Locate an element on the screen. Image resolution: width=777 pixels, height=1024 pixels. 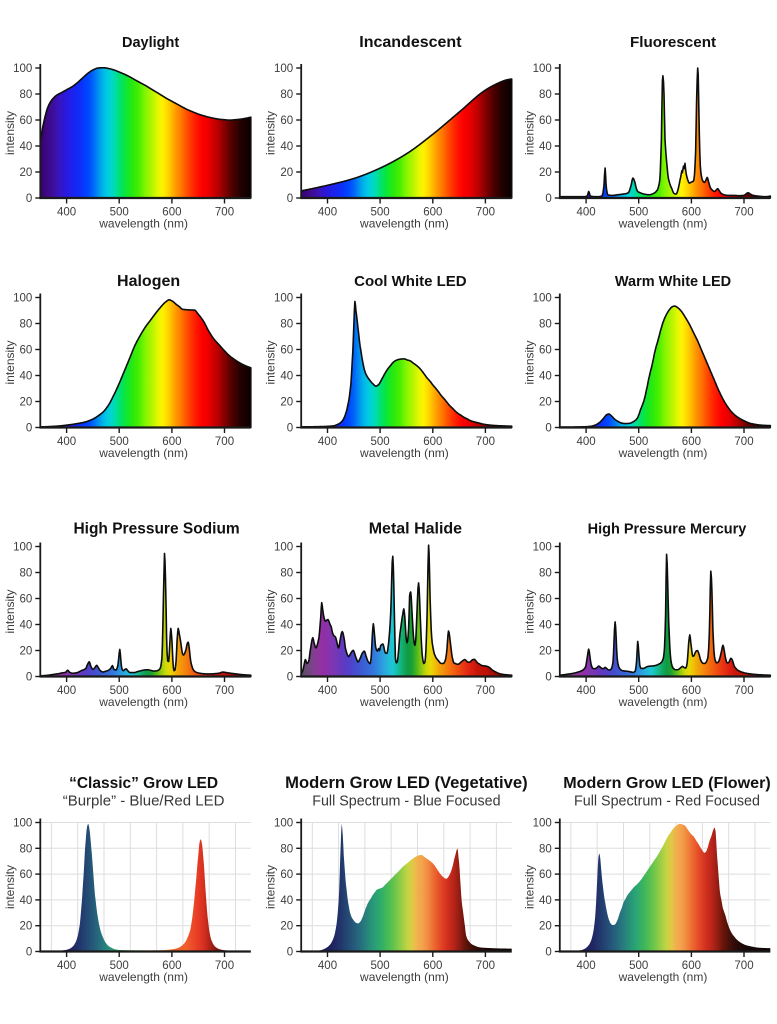
svg-text: Cool White LED is located at coordinates (410, 281).